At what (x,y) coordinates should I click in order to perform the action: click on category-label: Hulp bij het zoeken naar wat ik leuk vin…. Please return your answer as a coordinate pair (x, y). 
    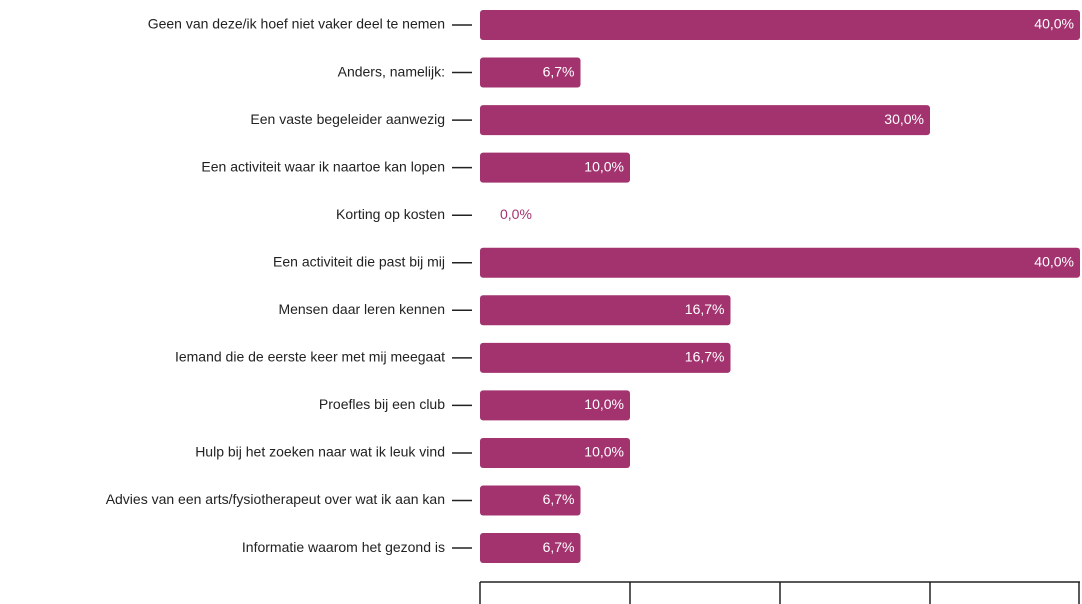
    Looking at the image, I should click on (320, 452).